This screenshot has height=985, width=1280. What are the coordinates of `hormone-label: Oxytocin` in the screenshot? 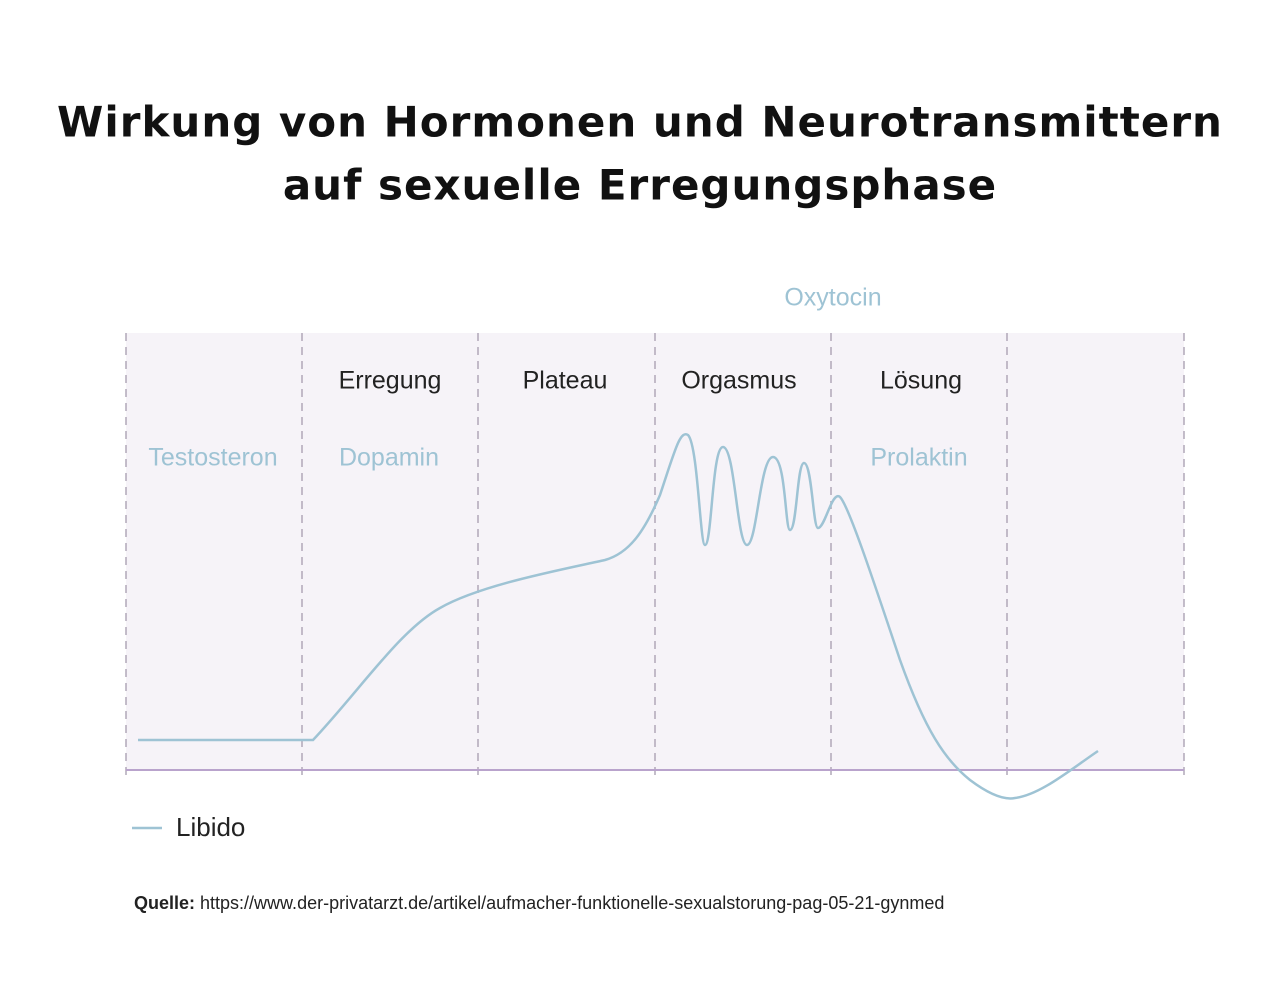 It's located at (832, 298).